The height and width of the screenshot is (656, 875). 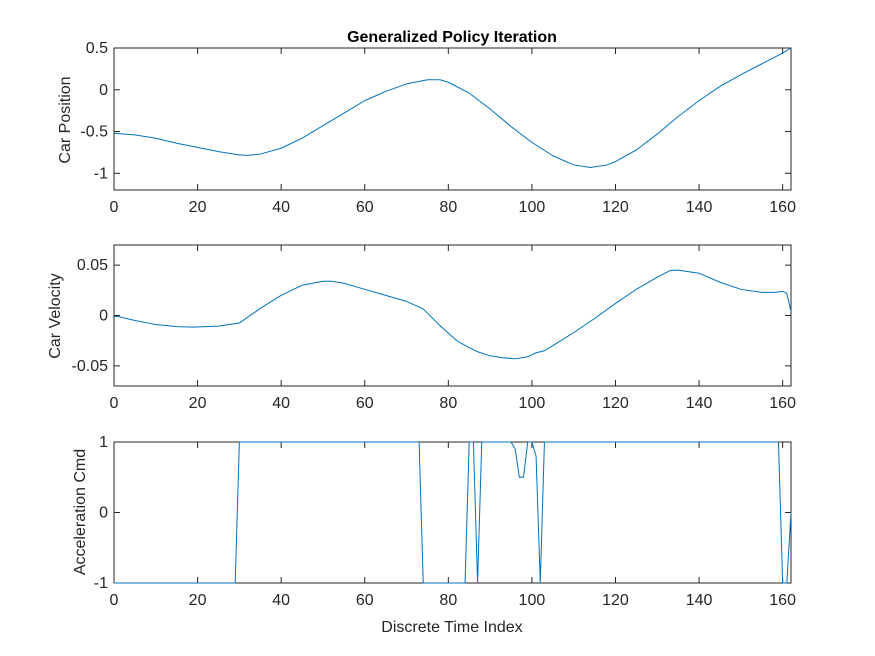 What do you see at coordinates (615, 207) in the screenshot?
I see `position-xtick-label: 120` at bounding box center [615, 207].